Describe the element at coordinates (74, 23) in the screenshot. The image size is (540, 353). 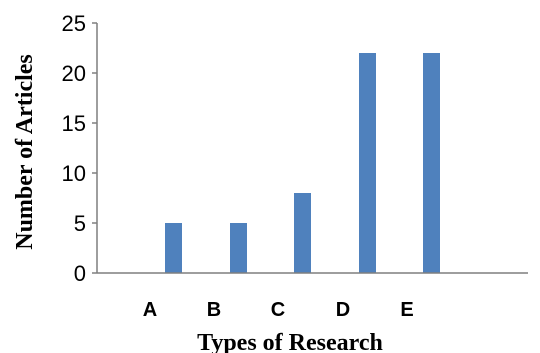
I see `y-tick-label: 25` at that location.